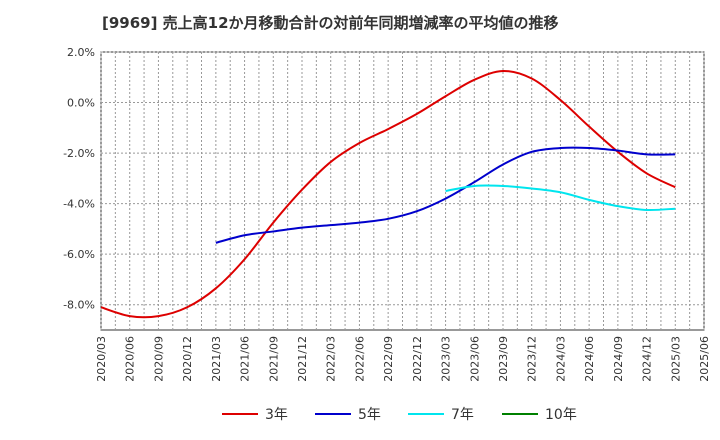  I want to click on y-tick-label: -6.0%, so click(79, 254).